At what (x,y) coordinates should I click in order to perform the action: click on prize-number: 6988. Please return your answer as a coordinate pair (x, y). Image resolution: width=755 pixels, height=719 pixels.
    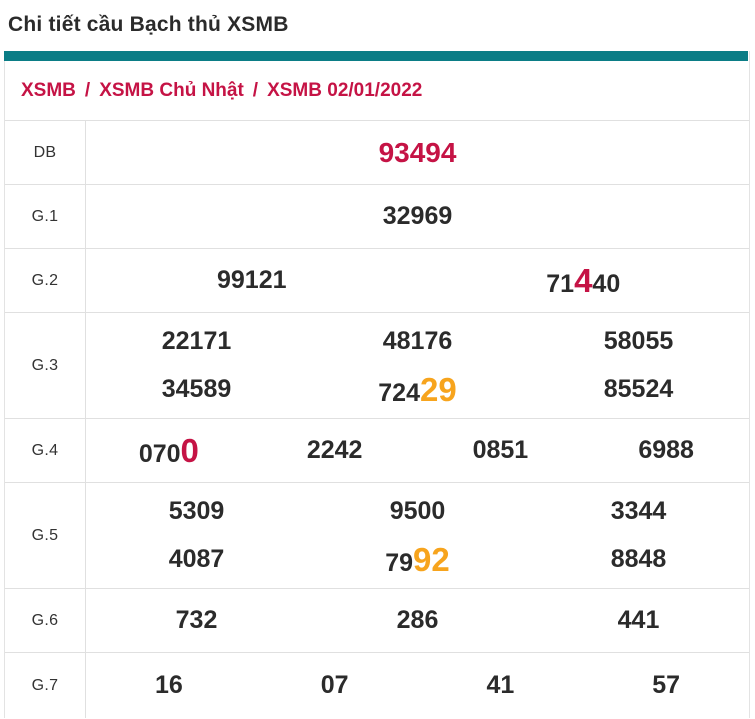
    Looking at the image, I should click on (666, 450).